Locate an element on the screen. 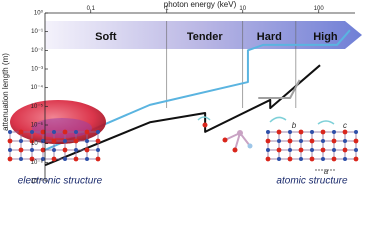 This screenshot has height=240, width=375. caption-right: atomic structure is located at coordinates (312, 181).